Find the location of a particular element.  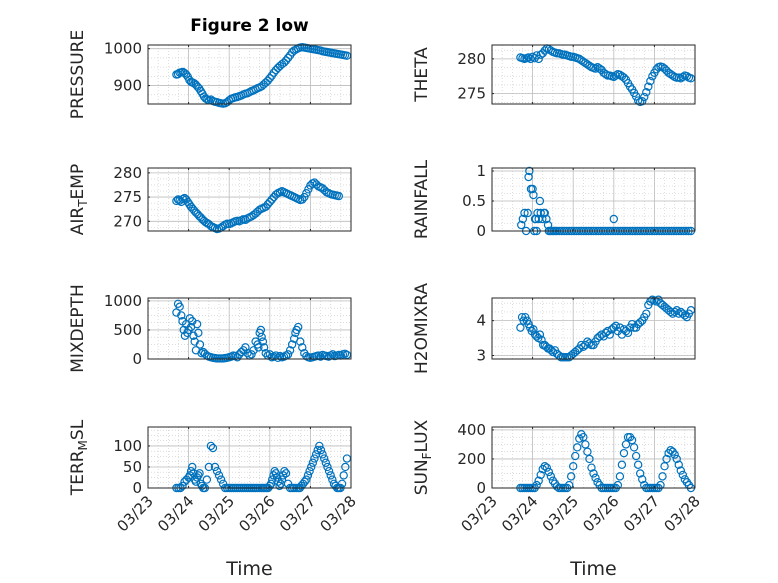

figure-title: Figure 2 low is located at coordinates (249, 26).